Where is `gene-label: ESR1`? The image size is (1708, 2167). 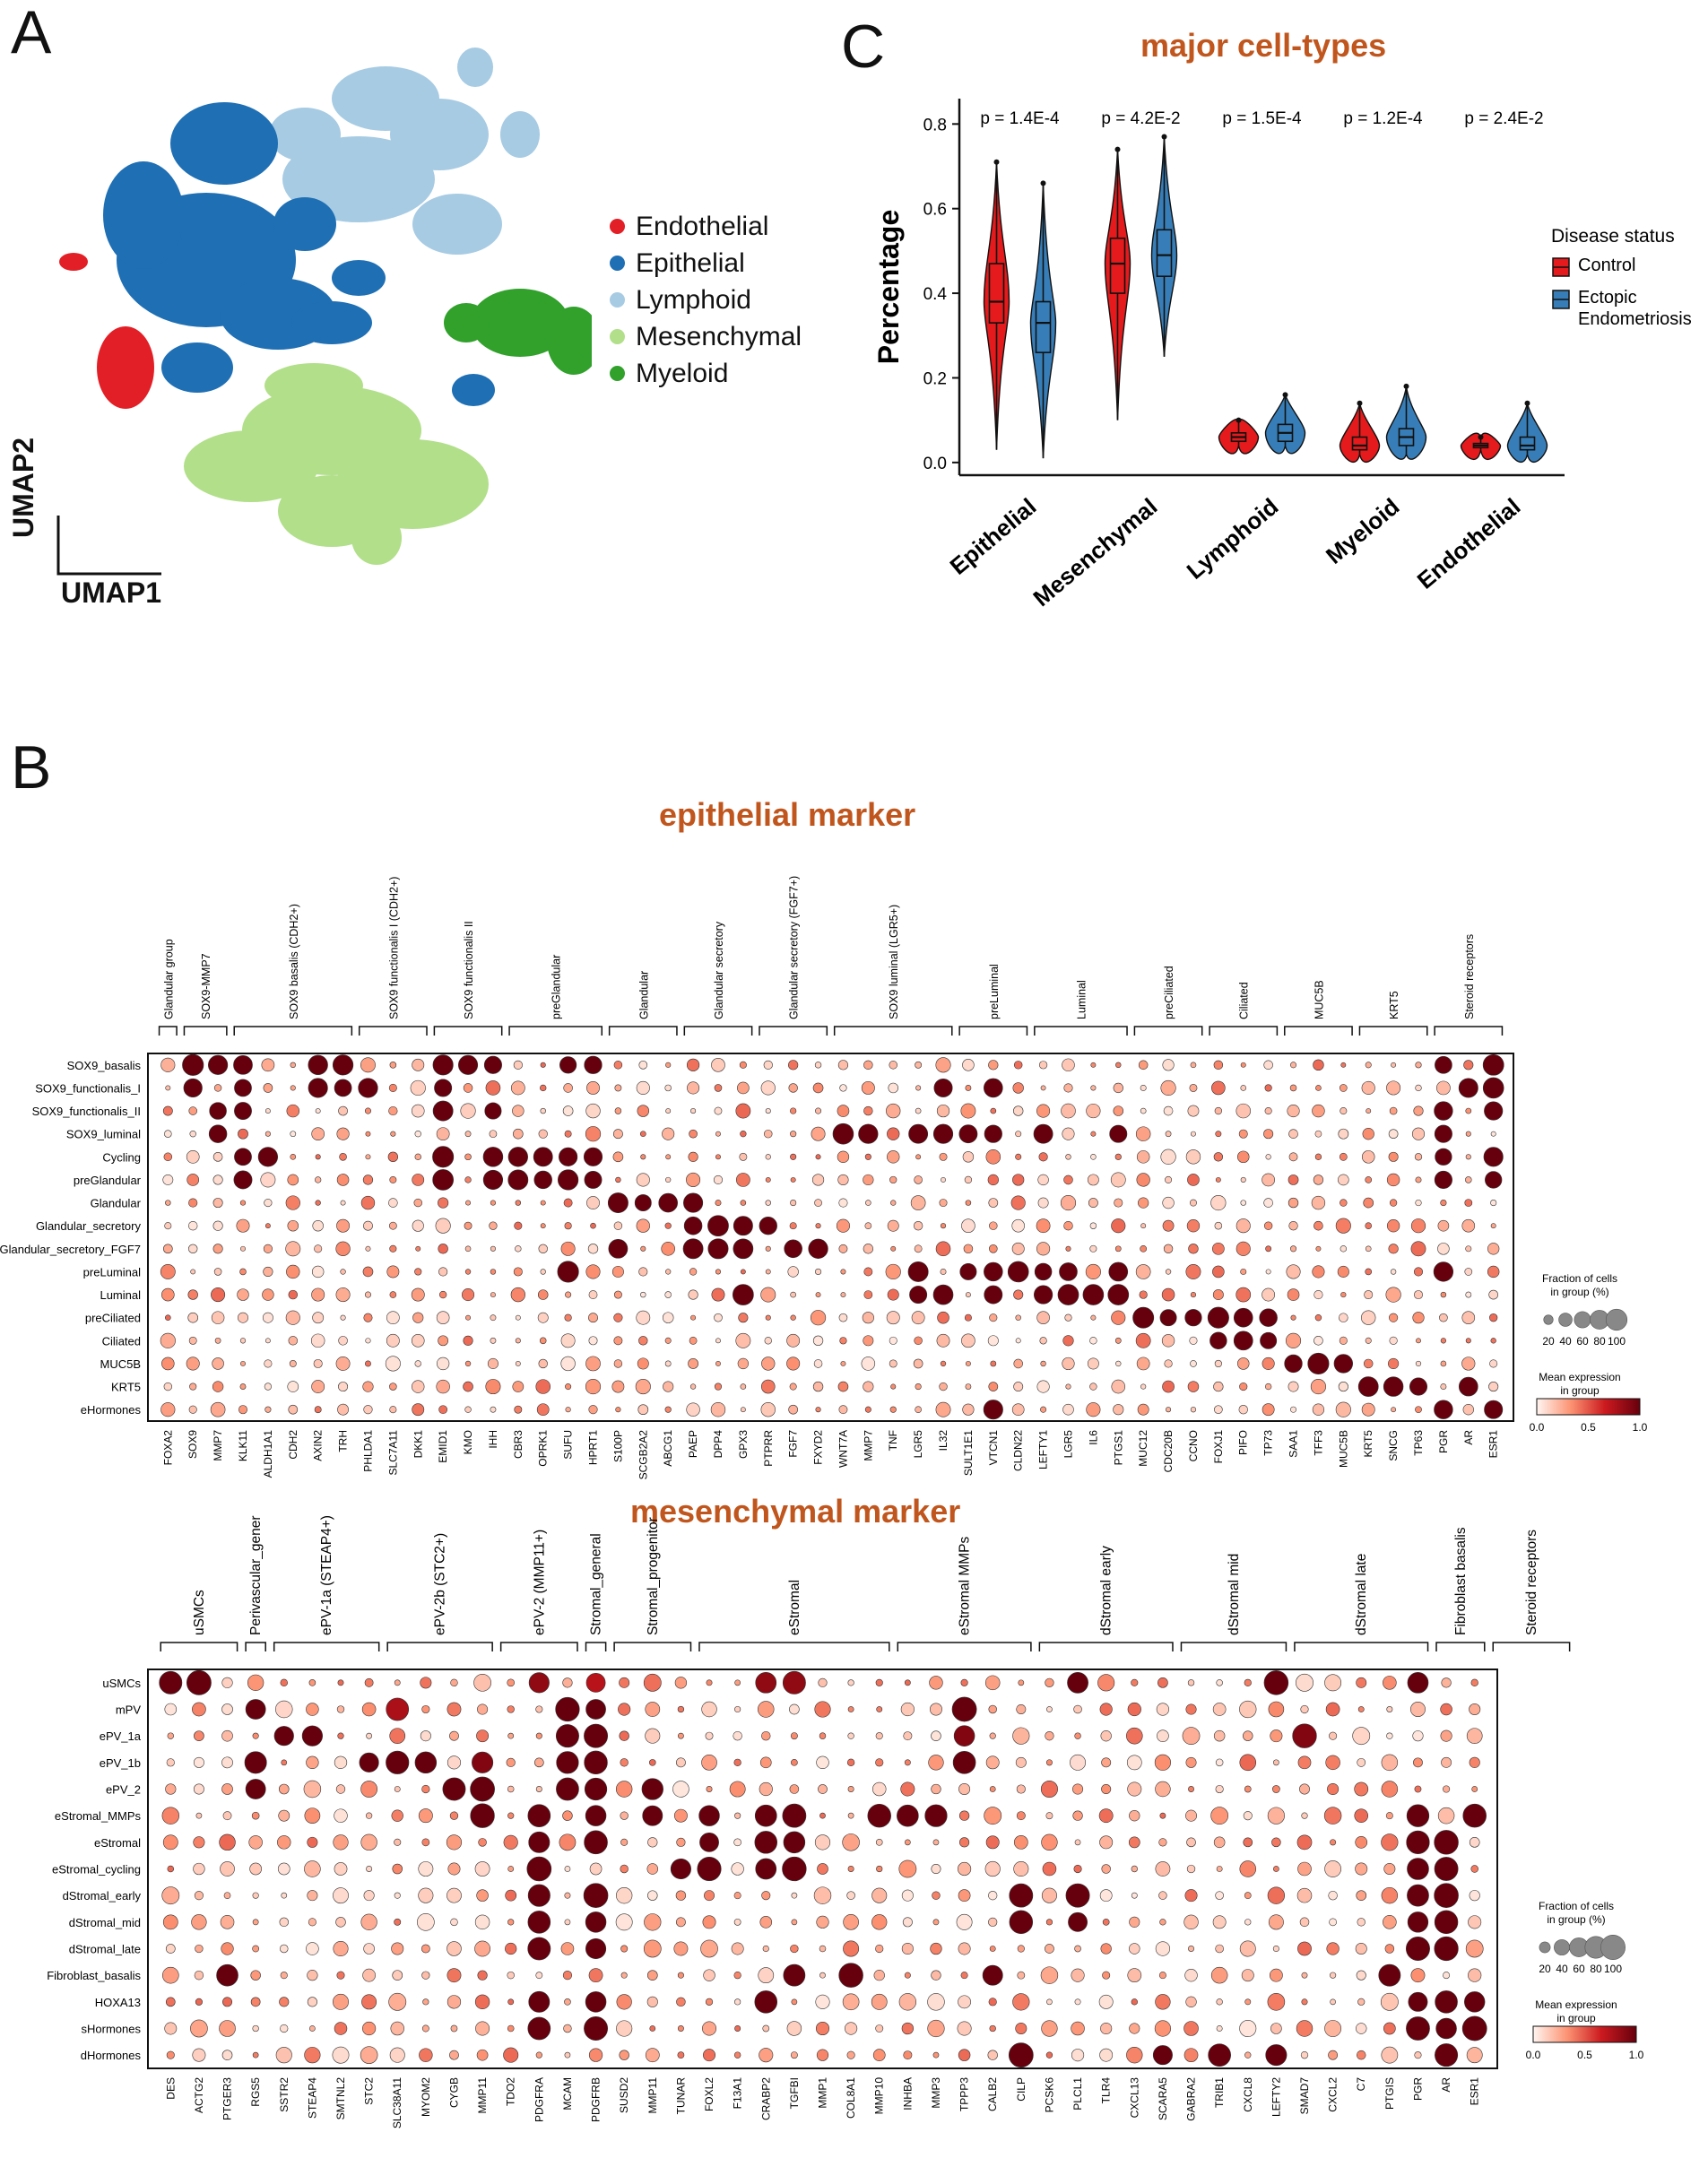 gene-label: ESR1 is located at coordinates (1493, 1444).